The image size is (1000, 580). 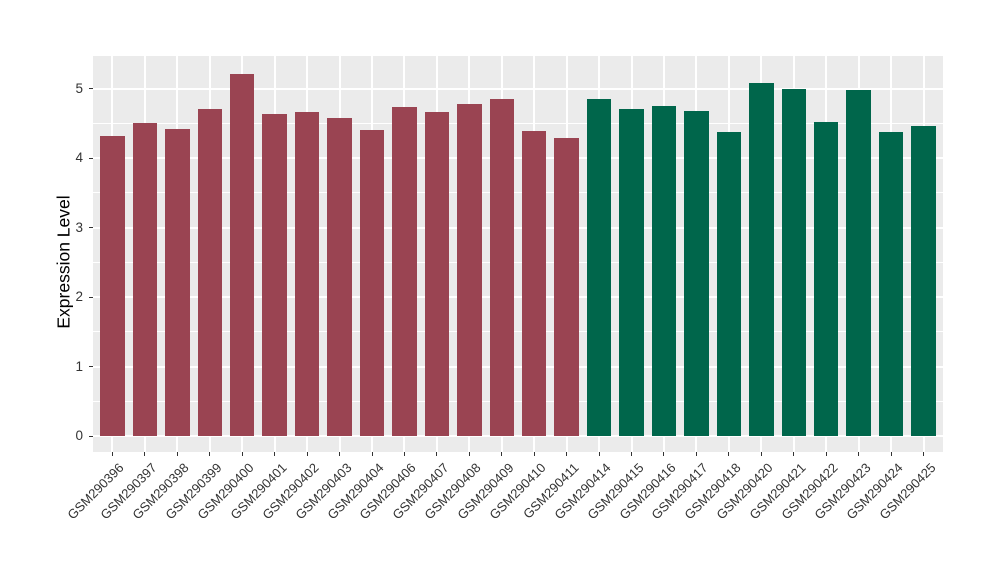 I want to click on bar-GSM290420, so click(x=761, y=259).